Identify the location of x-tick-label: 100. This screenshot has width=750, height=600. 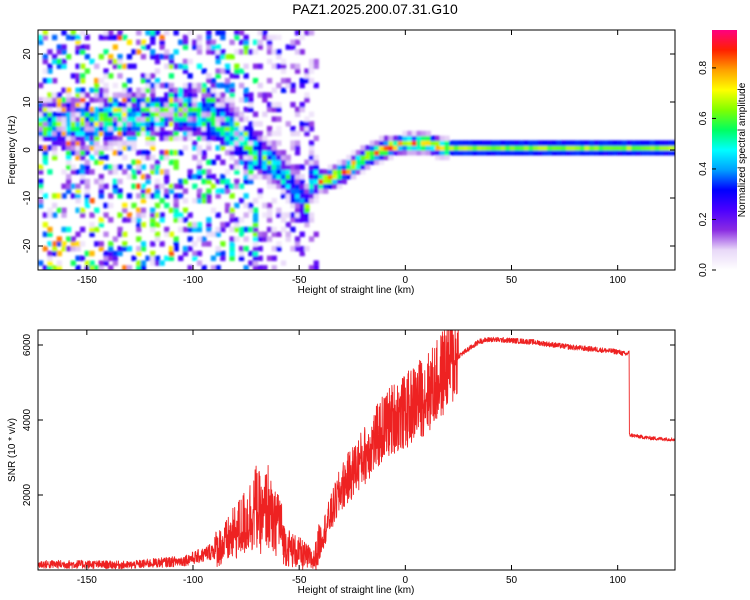
(617, 280).